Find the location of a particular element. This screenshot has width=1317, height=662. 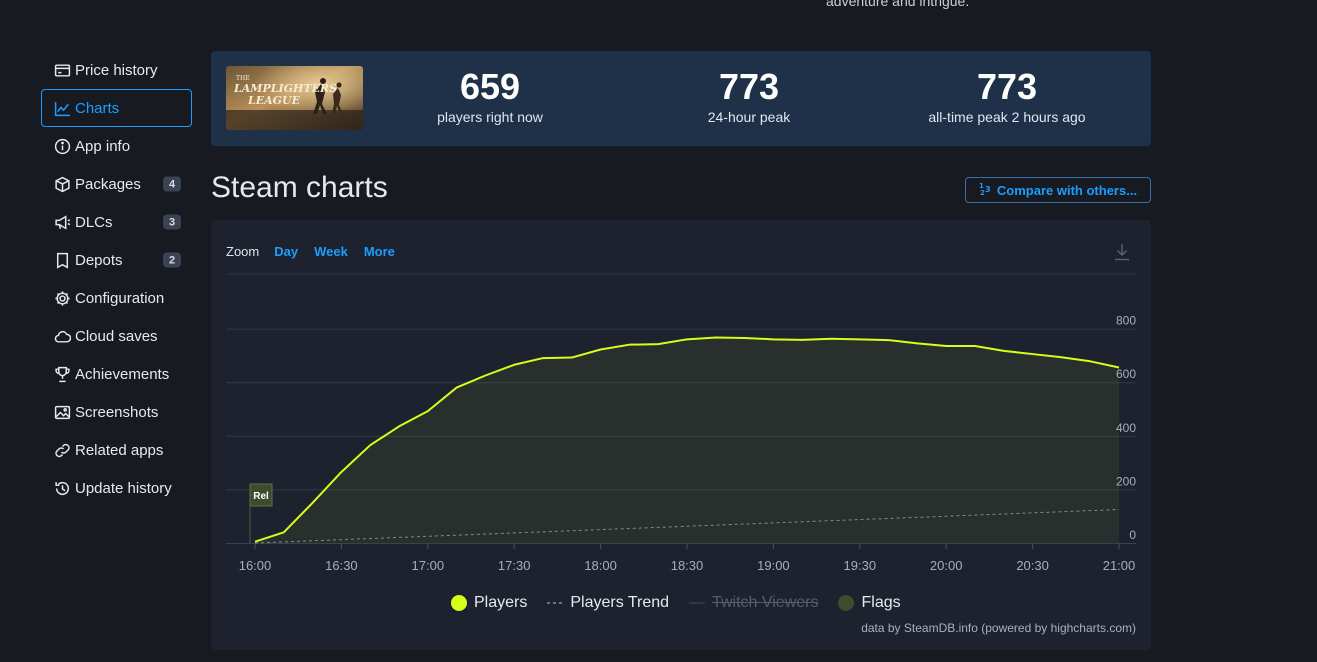

svg-text: THE is located at coordinates (243, 78).